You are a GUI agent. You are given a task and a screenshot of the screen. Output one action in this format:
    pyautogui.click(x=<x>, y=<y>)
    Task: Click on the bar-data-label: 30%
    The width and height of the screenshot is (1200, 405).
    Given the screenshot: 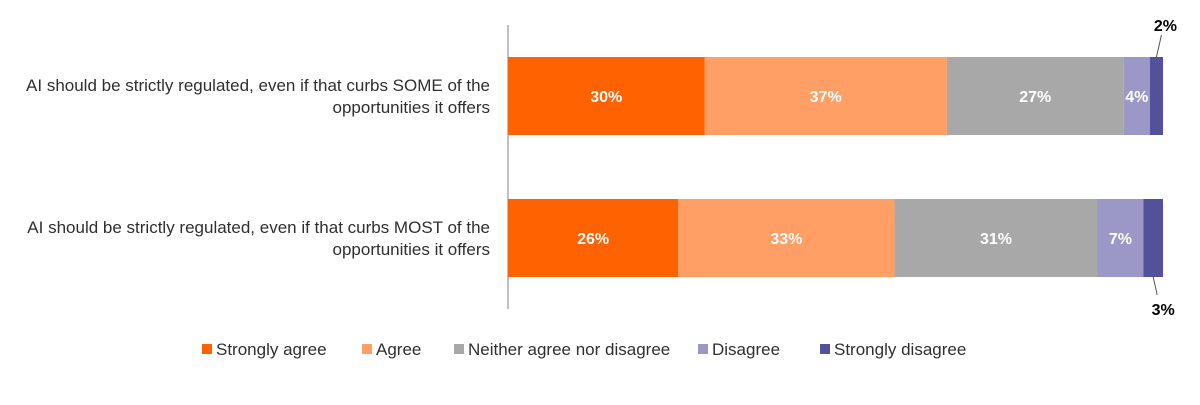 What is the action you would take?
    pyautogui.click(x=606, y=97)
    